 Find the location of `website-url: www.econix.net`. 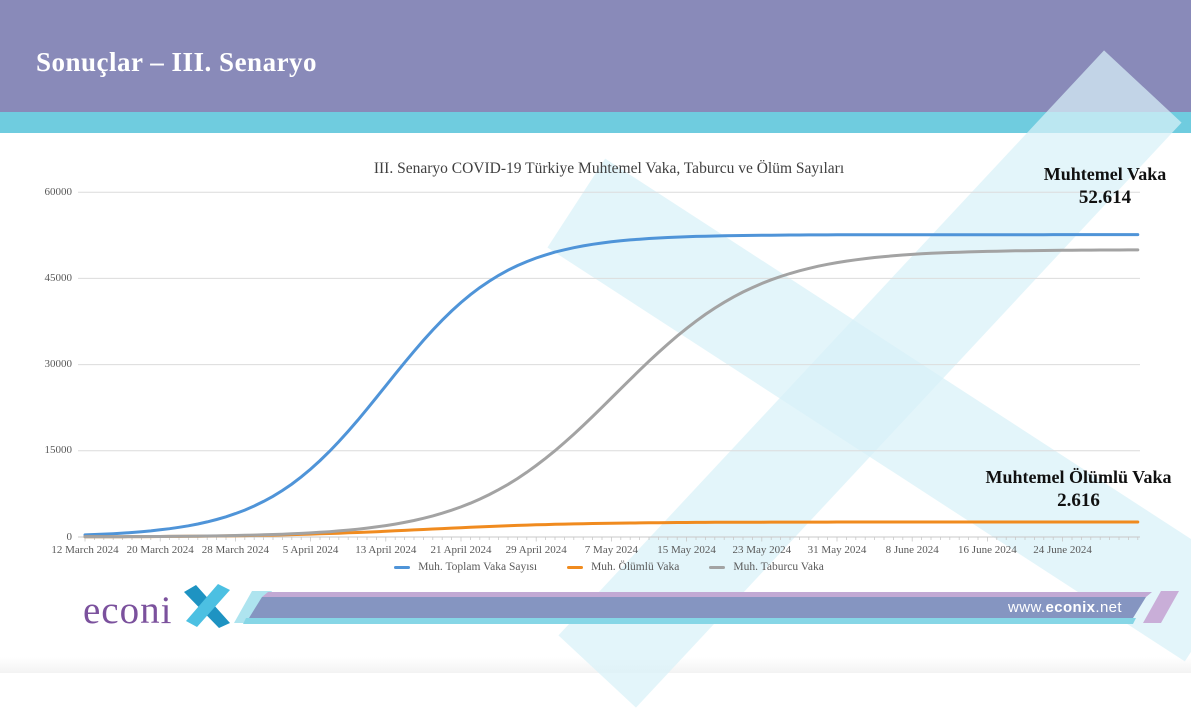

website-url: www.econix.net is located at coordinates (1065, 607).